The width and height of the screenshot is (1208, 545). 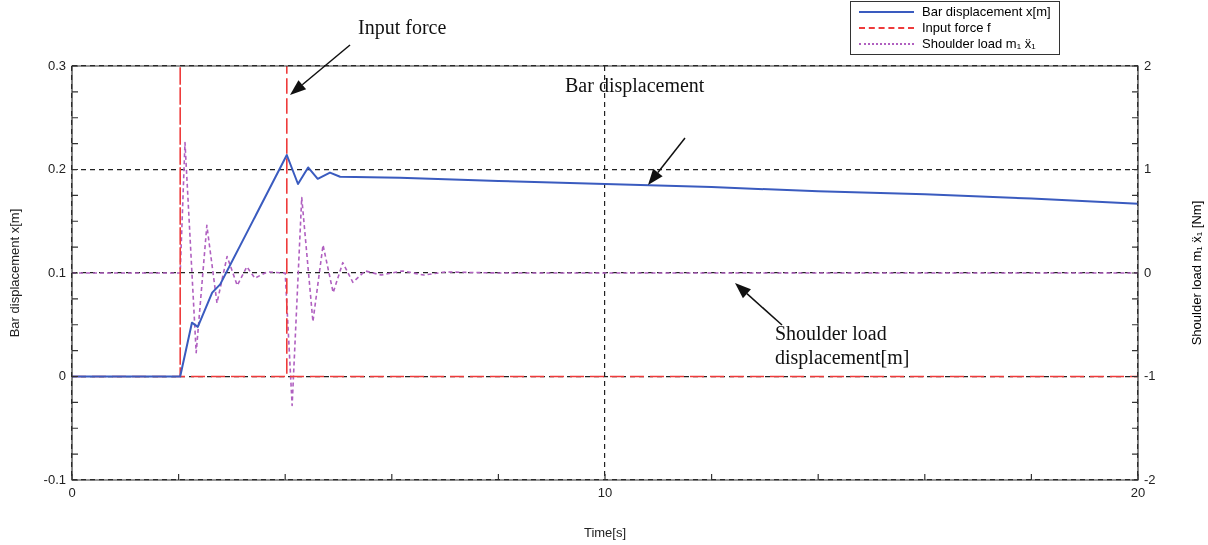 I want to click on y-tick-label: 0.1, so click(x=56, y=272).